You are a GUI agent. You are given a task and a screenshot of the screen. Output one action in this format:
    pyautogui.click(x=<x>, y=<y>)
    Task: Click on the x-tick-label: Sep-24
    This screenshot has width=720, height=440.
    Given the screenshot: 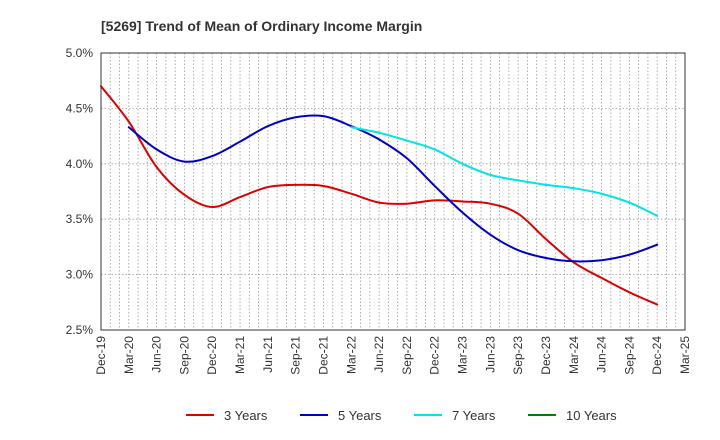 What is the action you would take?
    pyautogui.click(x=629, y=355)
    